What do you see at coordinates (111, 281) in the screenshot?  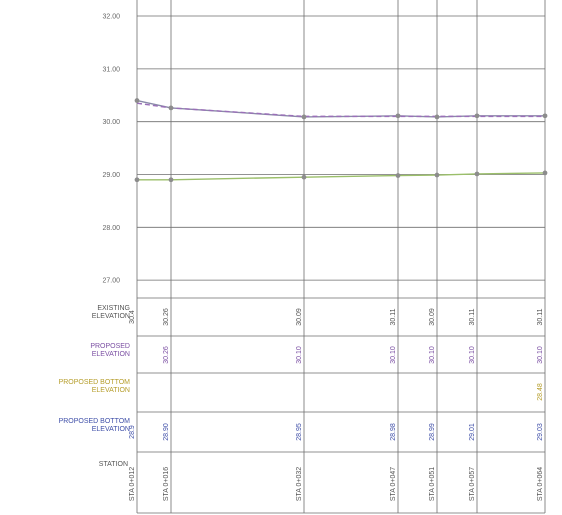 I see `elevation-tick-label: 27.00` at bounding box center [111, 281].